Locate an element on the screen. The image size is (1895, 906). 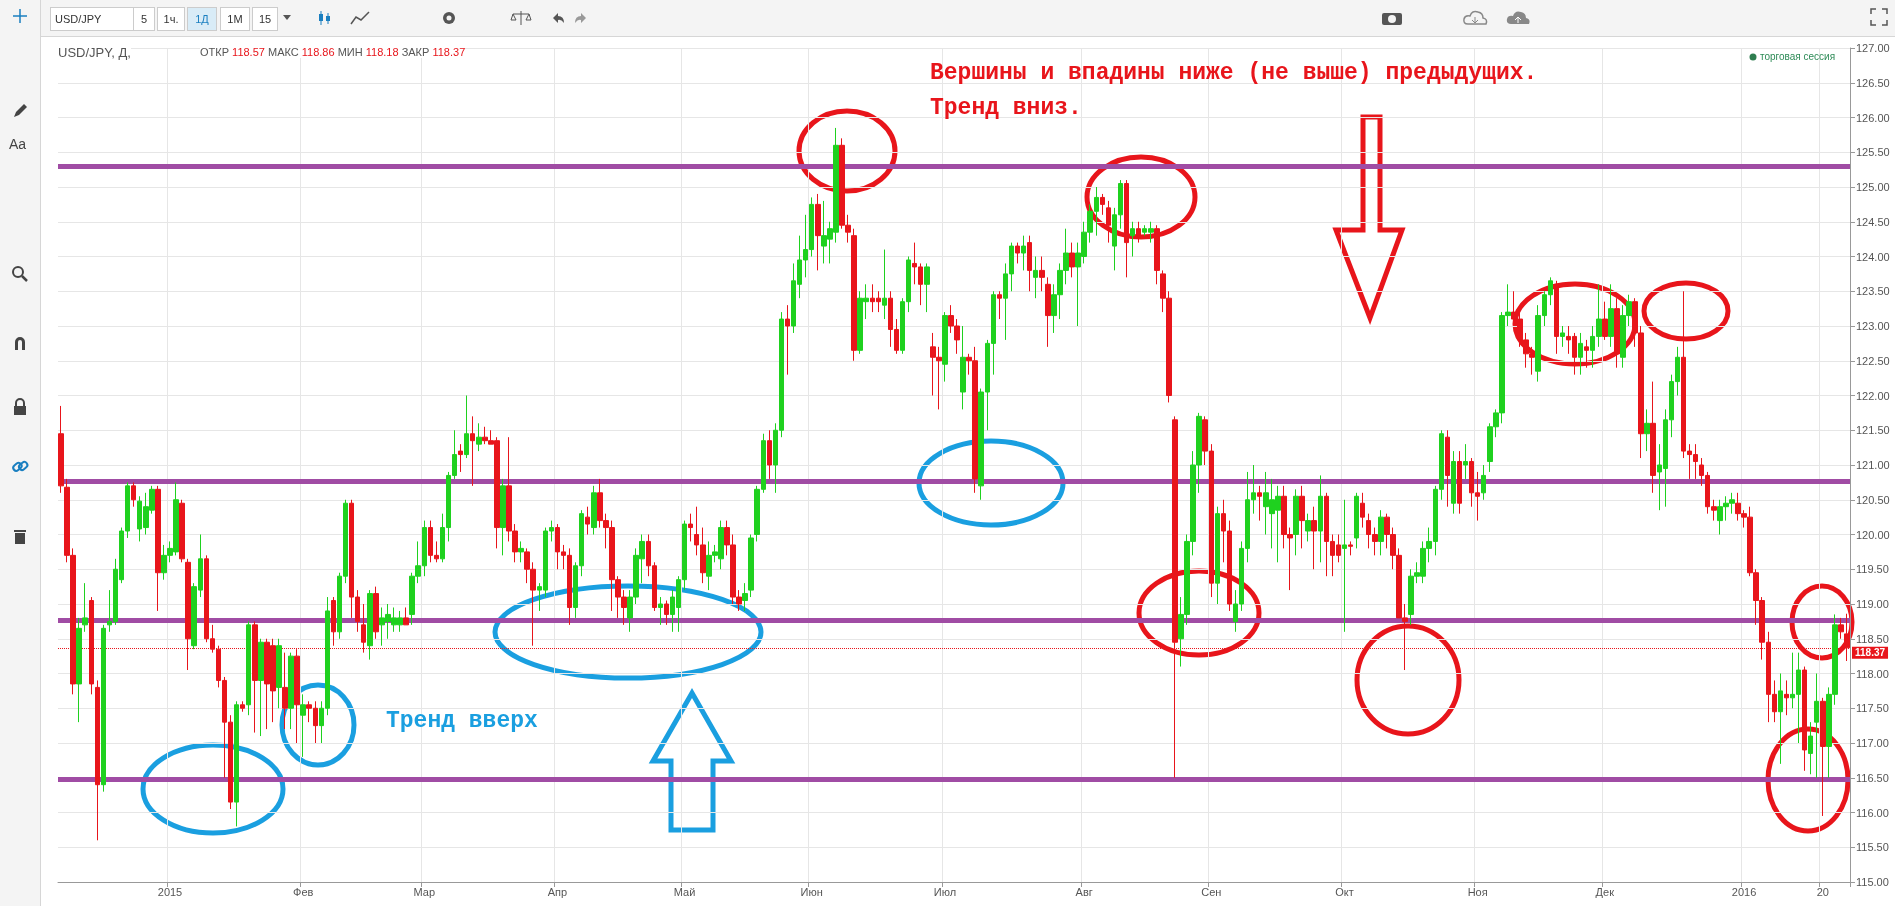
y-tick-label: 116.00 is located at coordinates (1872, 812).